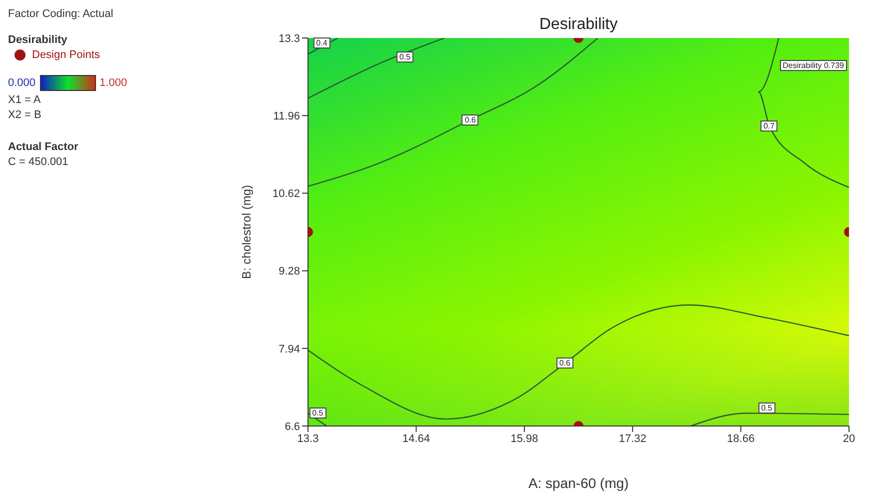 The height and width of the screenshot is (504, 879). What do you see at coordinates (61, 14) in the screenshot?
I see `text: Factor Coding: Actual` at bounding box center [61, 14].